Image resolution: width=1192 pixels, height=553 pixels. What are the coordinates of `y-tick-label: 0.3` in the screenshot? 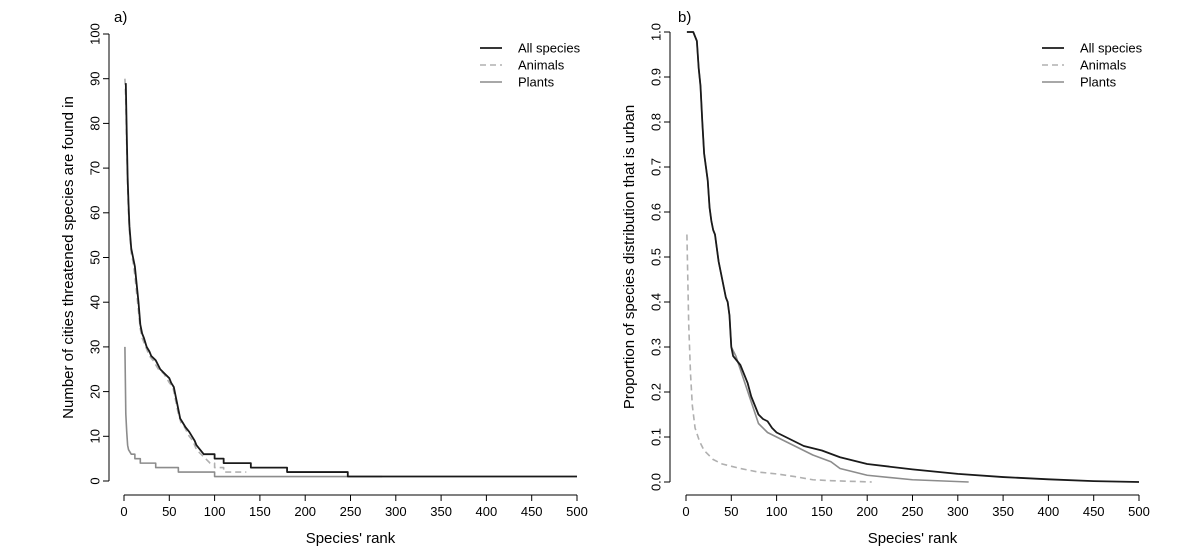 It's located at (655, 347).